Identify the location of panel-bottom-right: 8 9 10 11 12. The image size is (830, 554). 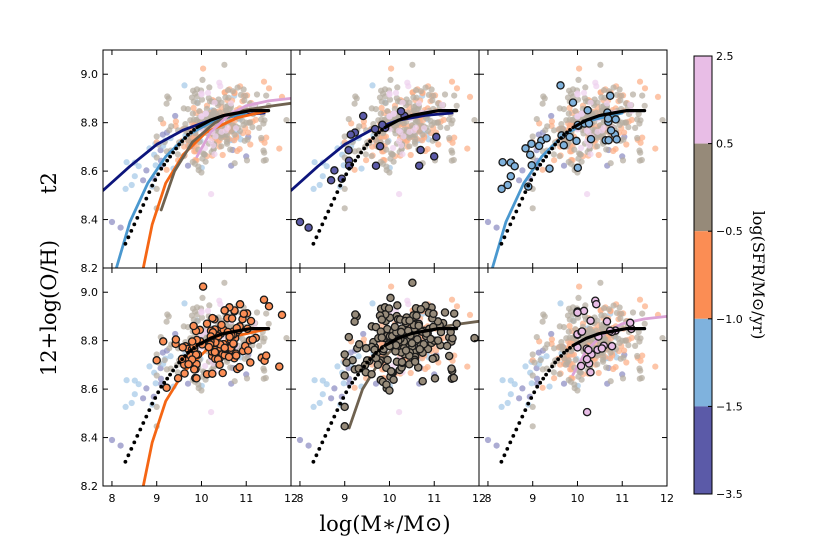
(576, 386).